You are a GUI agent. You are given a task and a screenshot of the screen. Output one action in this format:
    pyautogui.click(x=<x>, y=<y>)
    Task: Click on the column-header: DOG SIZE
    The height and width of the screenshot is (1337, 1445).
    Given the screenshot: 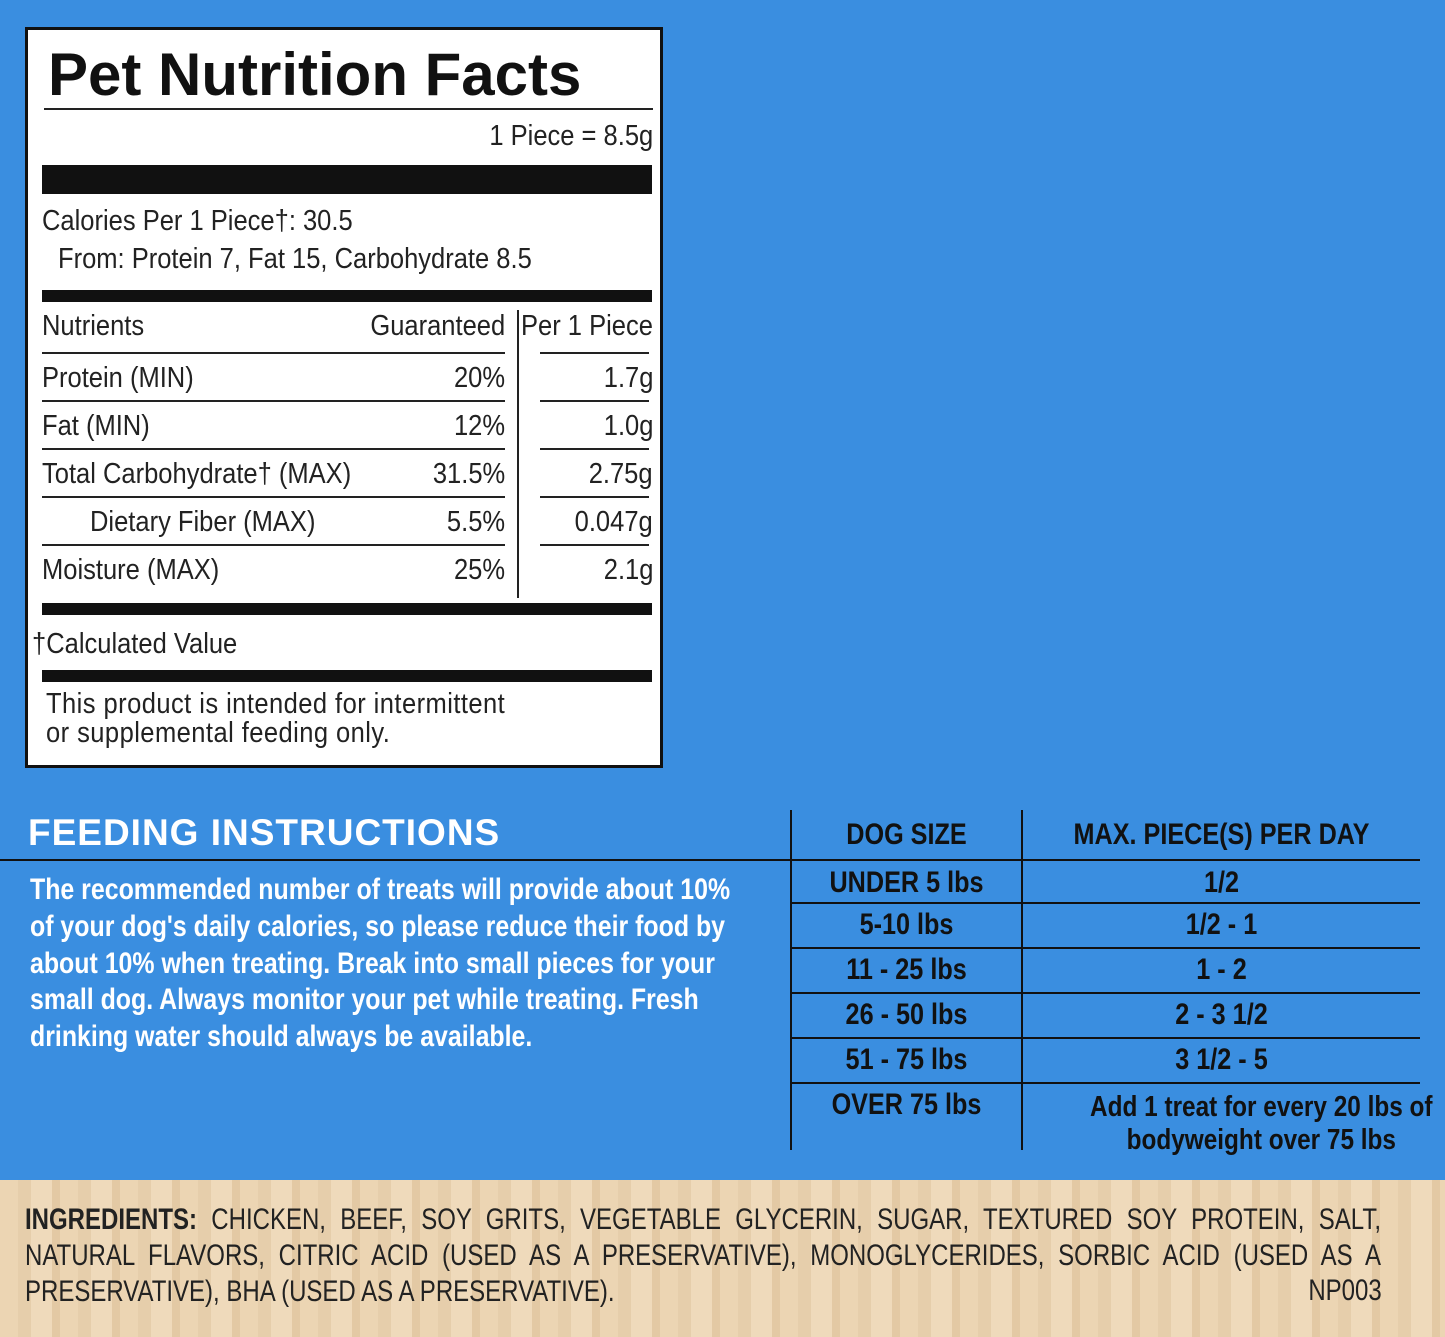 What is the action you would take?
    pyautogui.click(x=906, y=834)
    